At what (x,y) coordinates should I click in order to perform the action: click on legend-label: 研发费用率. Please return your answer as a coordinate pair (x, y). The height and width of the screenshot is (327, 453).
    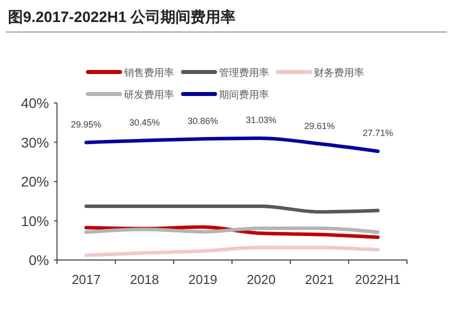
    Looking at the image, I should click on (149, 95).